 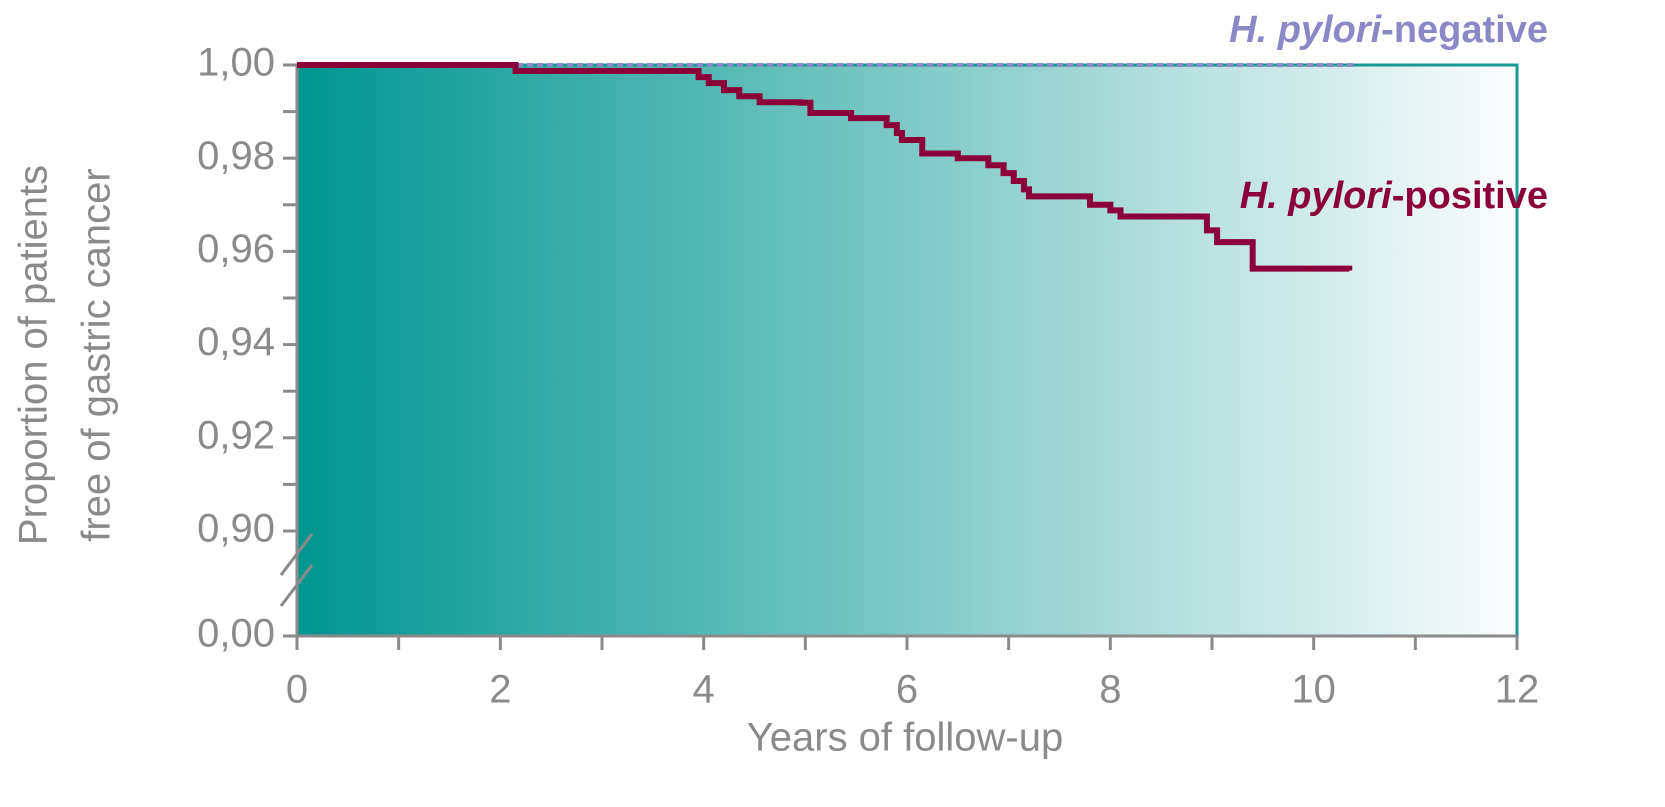 I want to click on y-tick-label: 0,00, so click(x=236, y=634).